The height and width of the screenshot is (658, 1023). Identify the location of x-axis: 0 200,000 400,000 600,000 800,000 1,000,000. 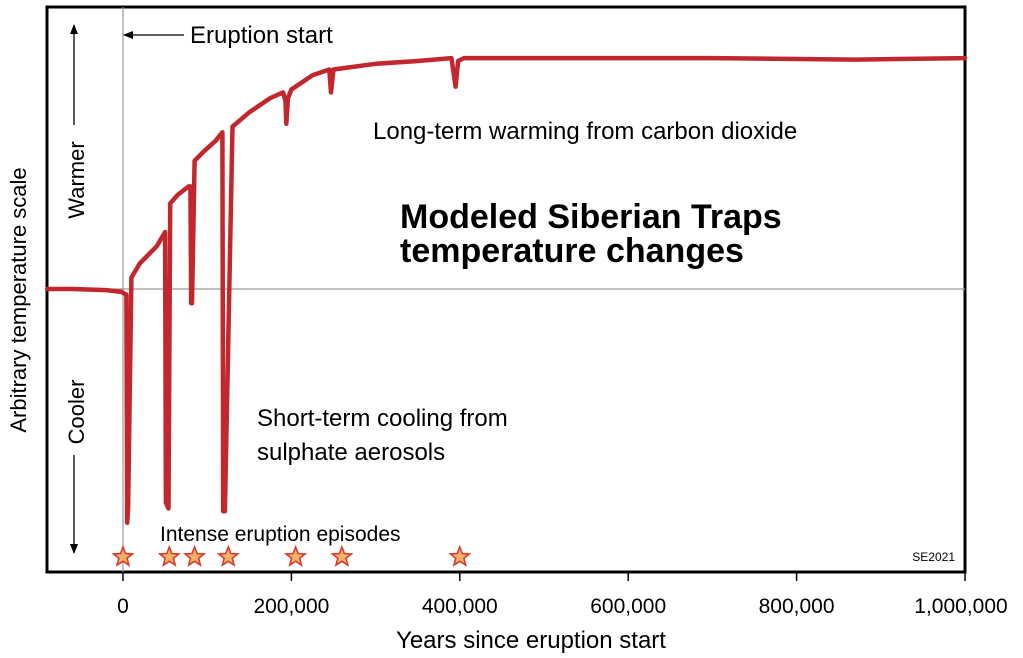
(562, 595).